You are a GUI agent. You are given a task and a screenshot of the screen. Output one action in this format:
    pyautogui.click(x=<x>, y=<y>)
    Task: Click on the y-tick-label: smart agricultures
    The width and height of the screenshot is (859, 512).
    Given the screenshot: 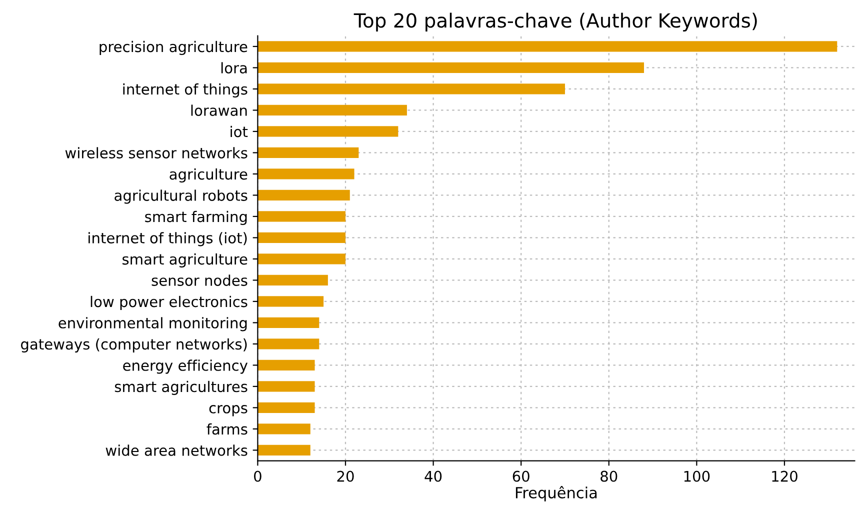 What is the action you would take?
    pyautogui.click(x=181, y=388)
    